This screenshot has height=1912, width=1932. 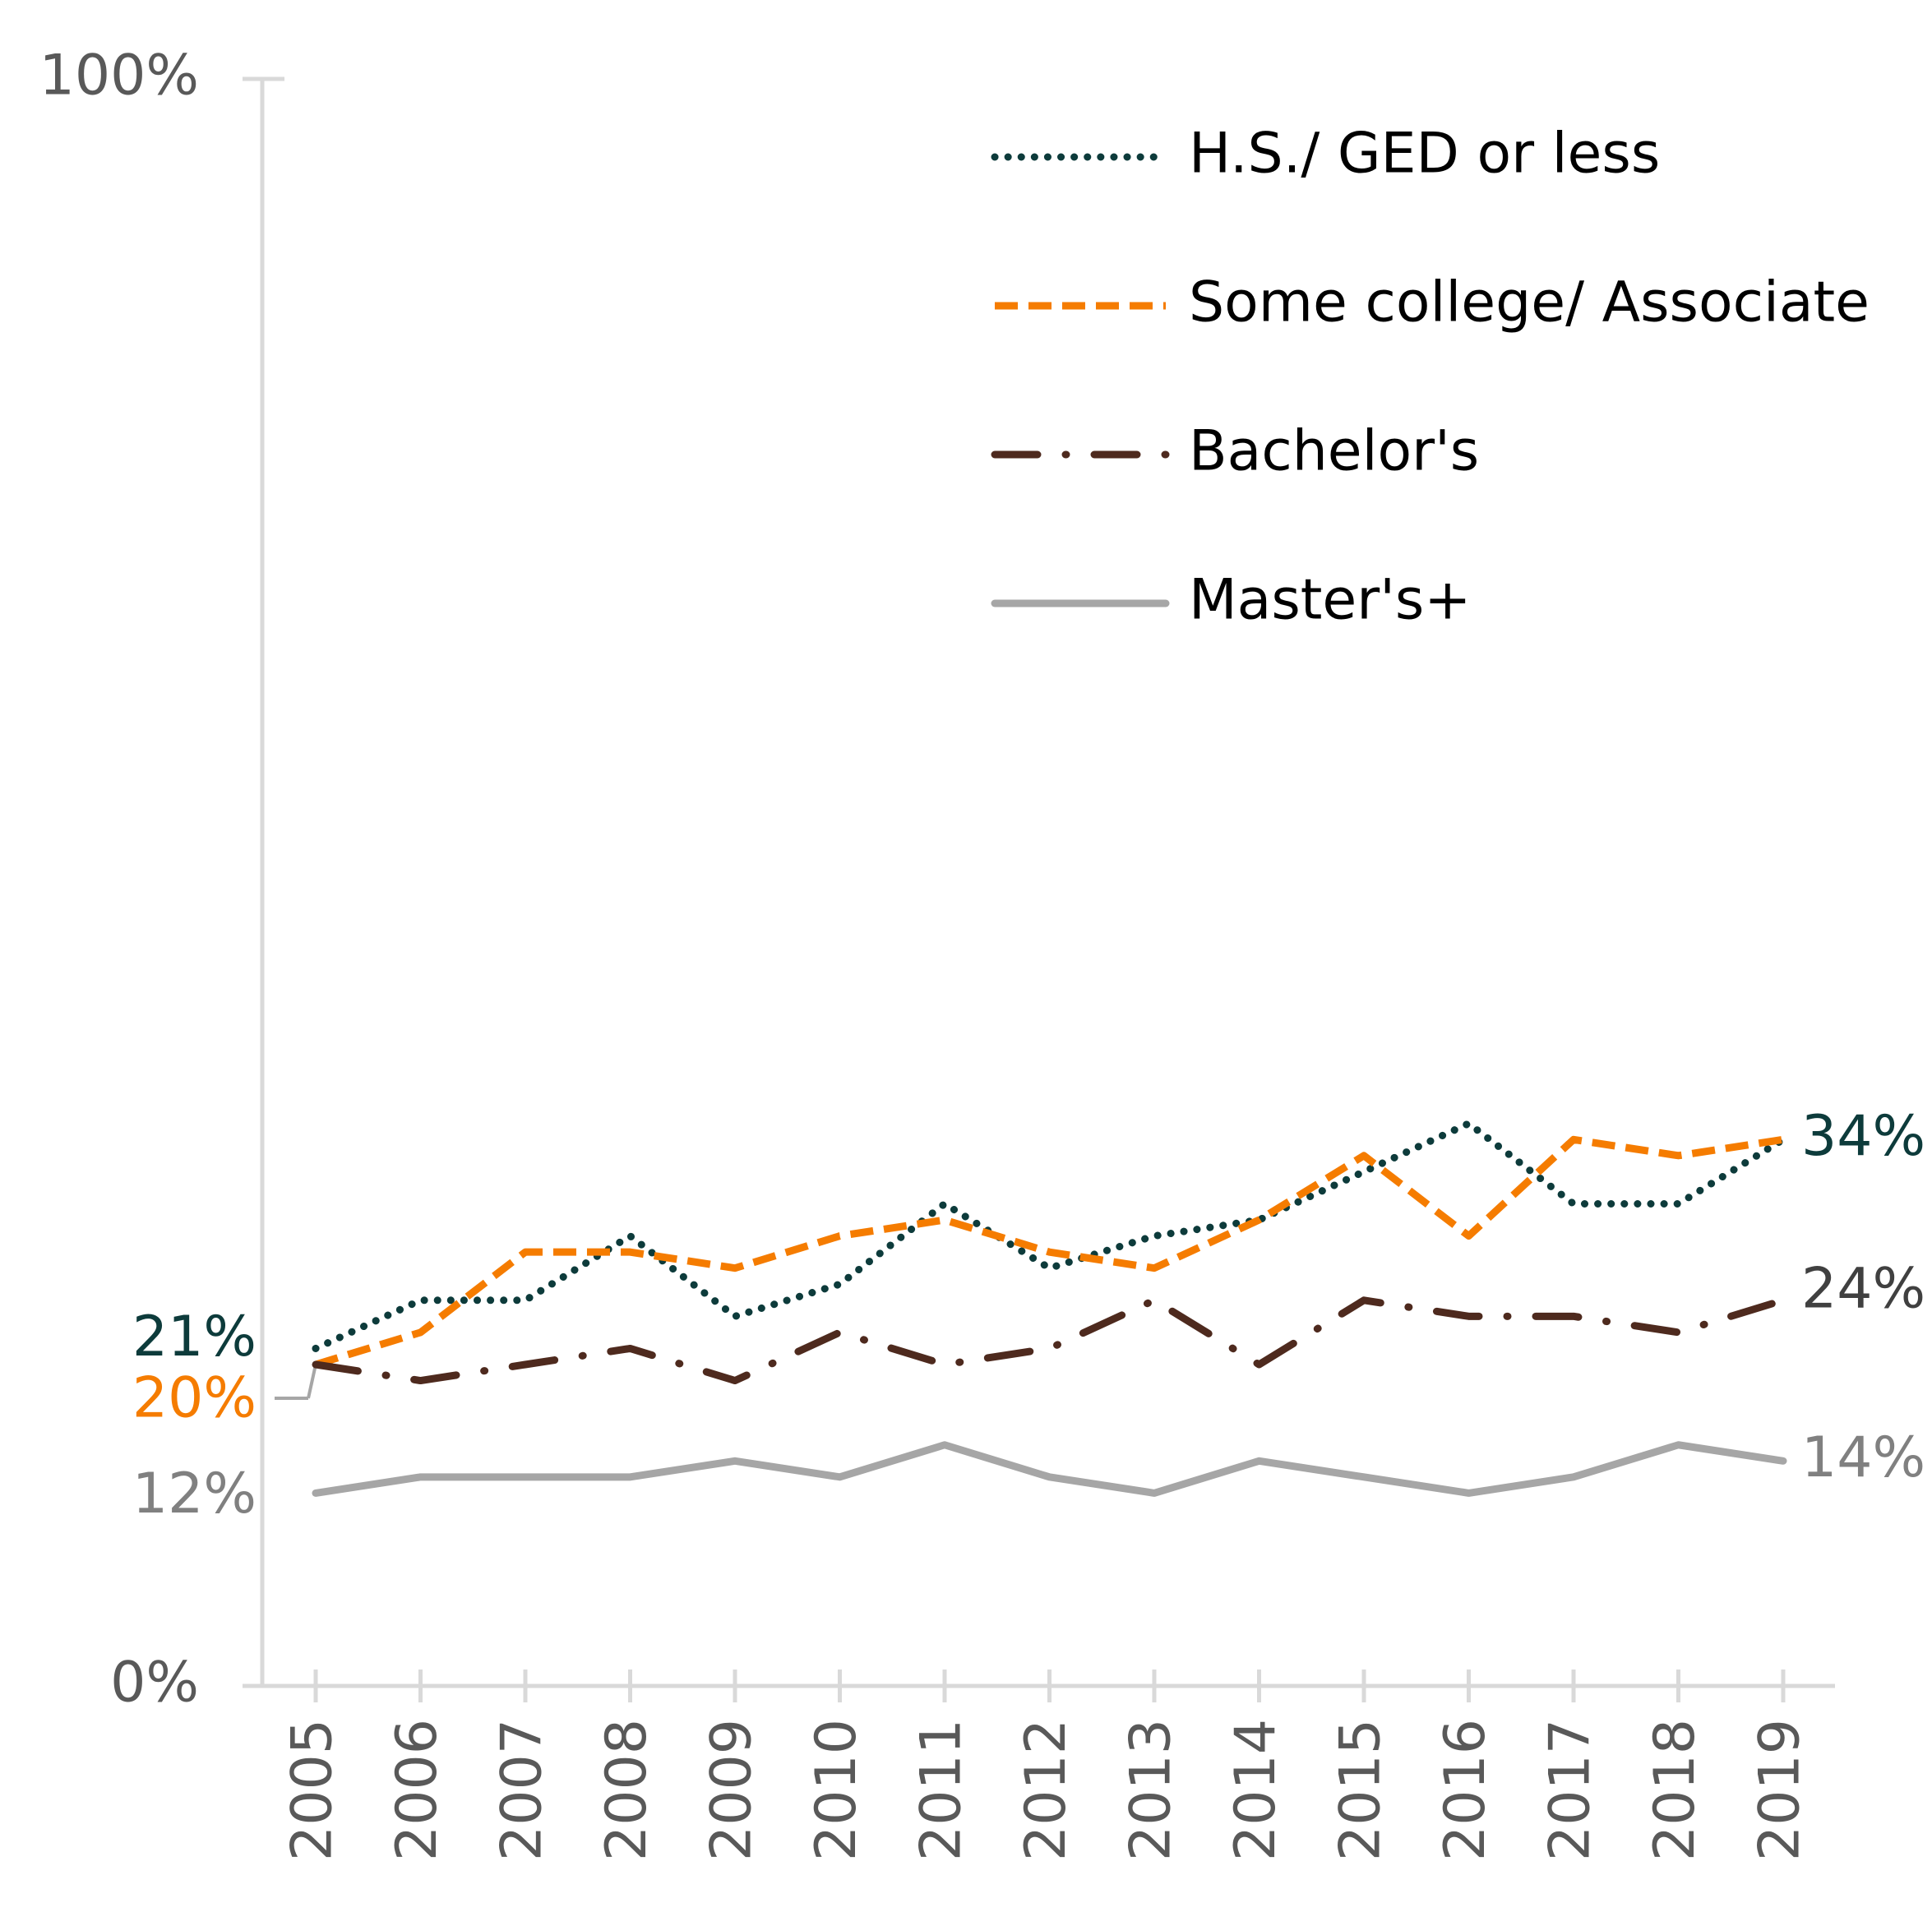 I want to click on data-label: 24%, so click(x=1863, y=1288).